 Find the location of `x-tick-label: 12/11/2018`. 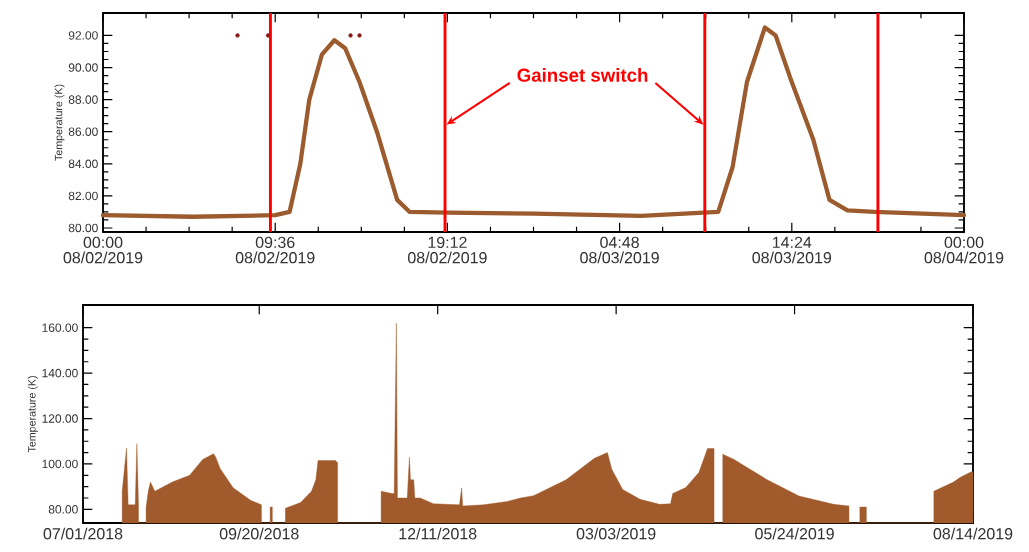

x-tick-label: 12/11/2018 is located at coordinates (438, 533).